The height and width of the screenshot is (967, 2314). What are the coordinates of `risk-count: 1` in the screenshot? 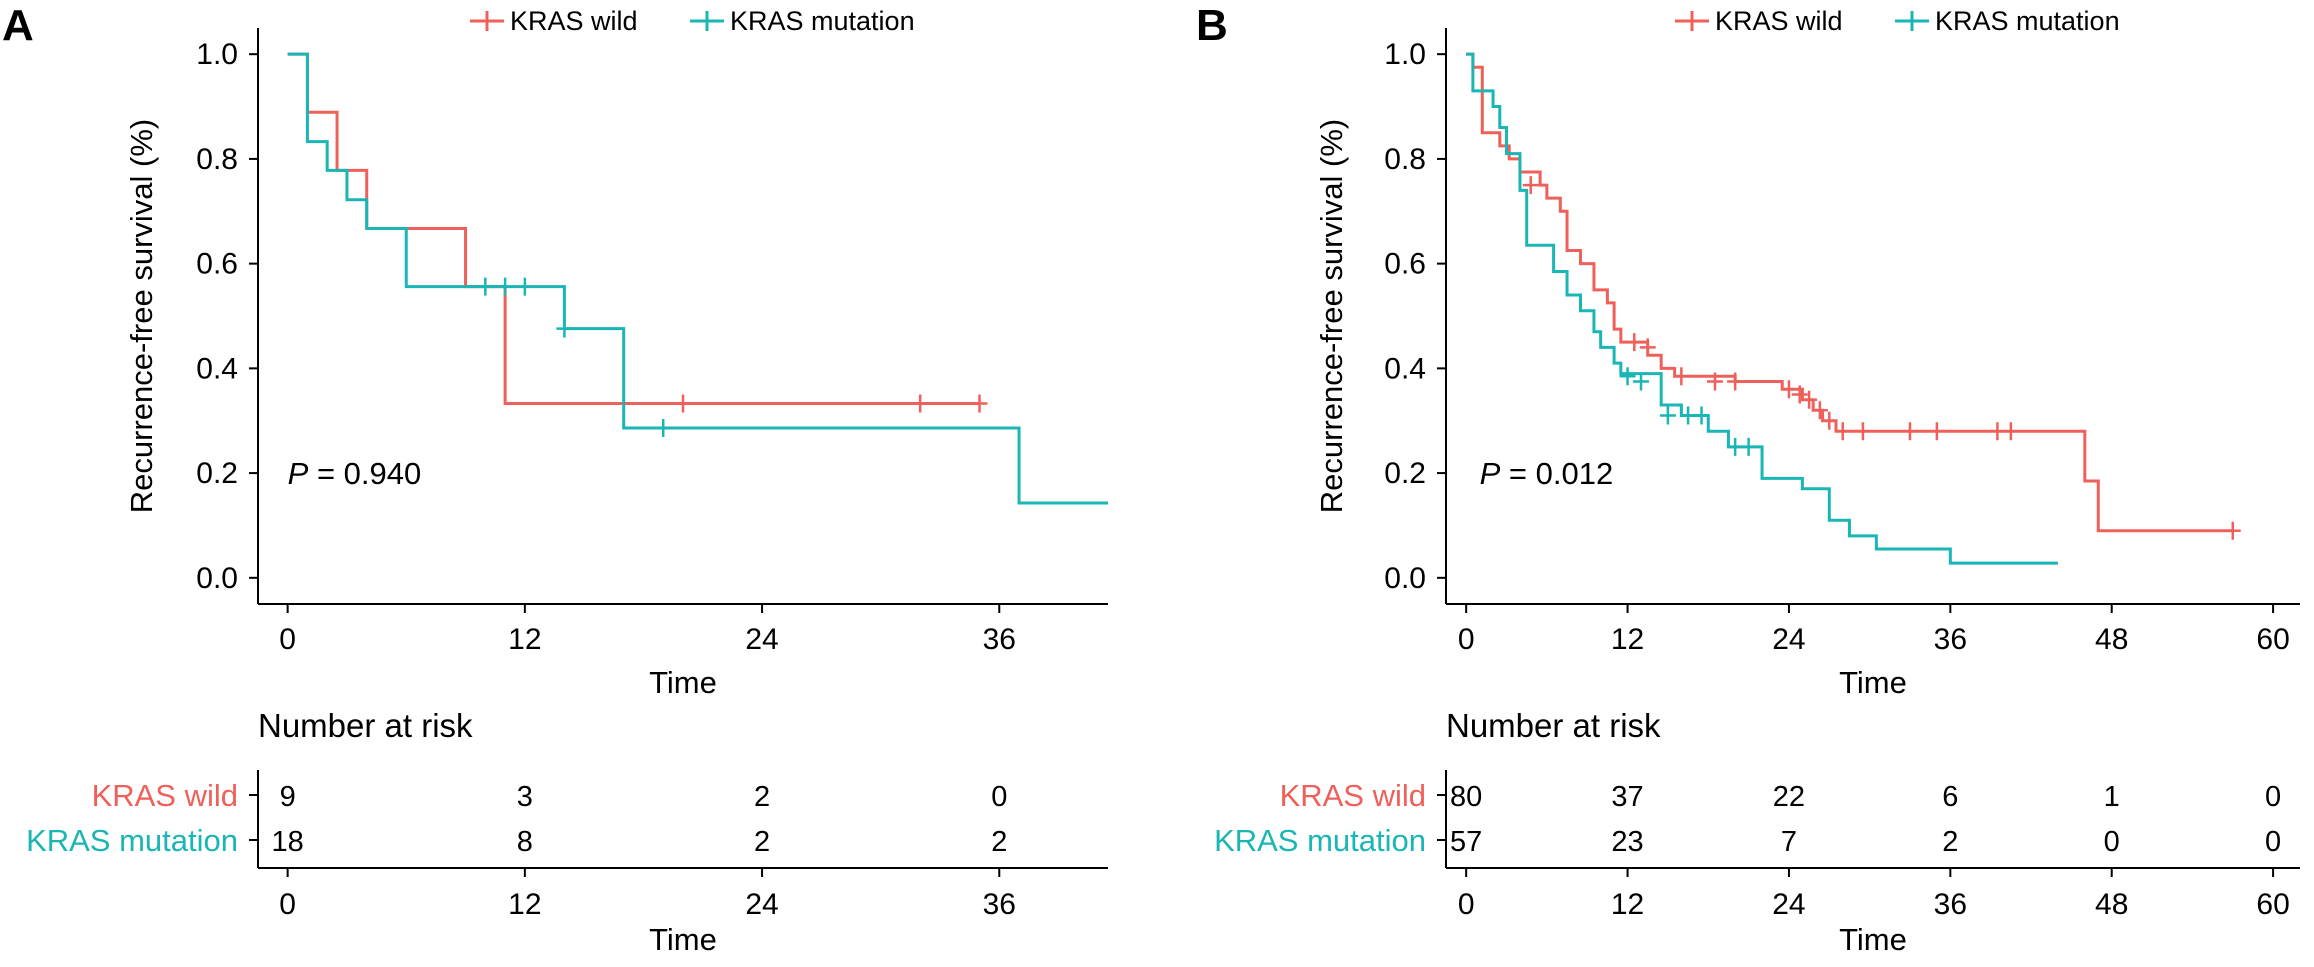 It's located at (2112, 797).